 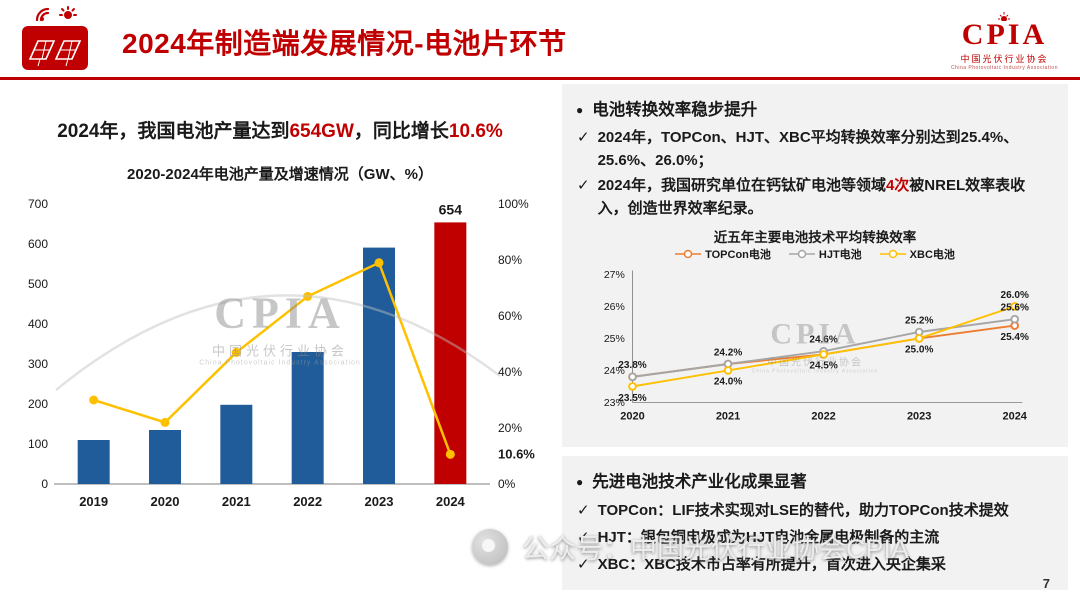 I want to click on left-axis-tick: 500, so click(x=37, y=284).